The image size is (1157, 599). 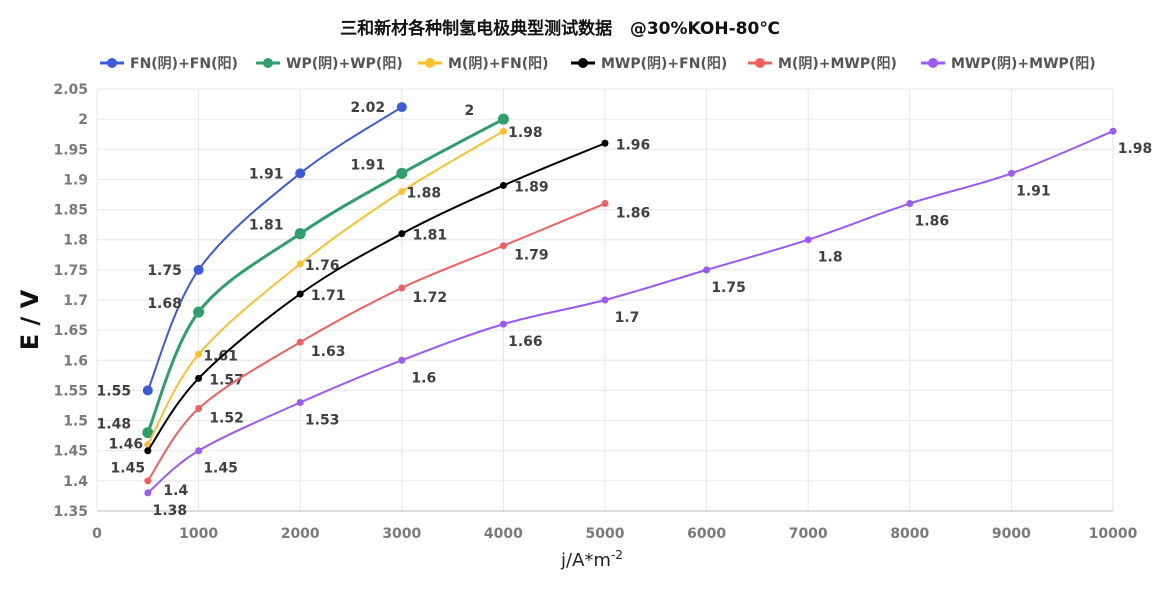 What do you see at coordinates (1023, 64) in the screenshot?
I see `legend-label: MWP(阴)+MWP(阳)` at bounding box center [1023, 64].